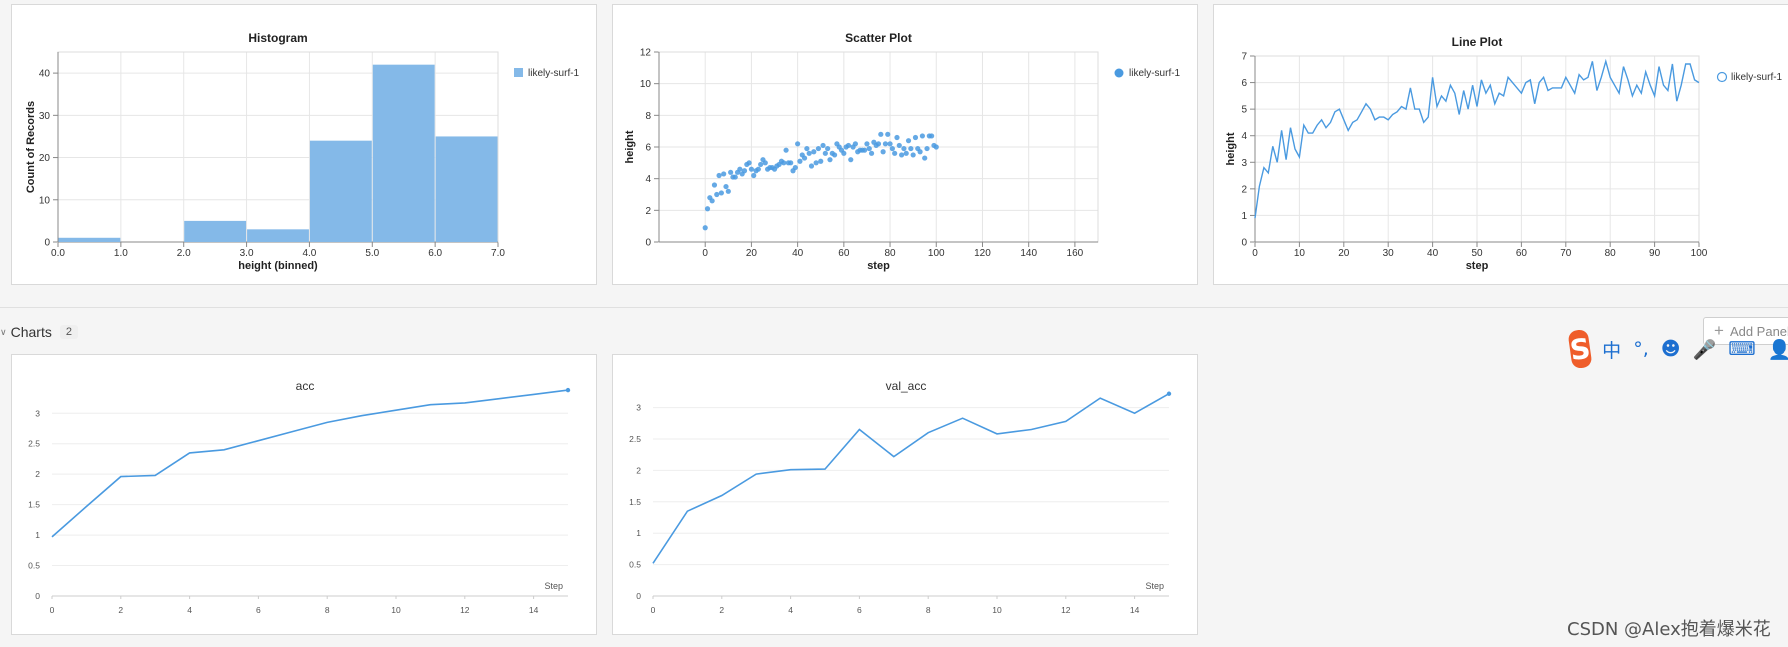  Describe the element at coordinates (277, 38) in the screenshot. I see `chart-title: Histogram` at that location.